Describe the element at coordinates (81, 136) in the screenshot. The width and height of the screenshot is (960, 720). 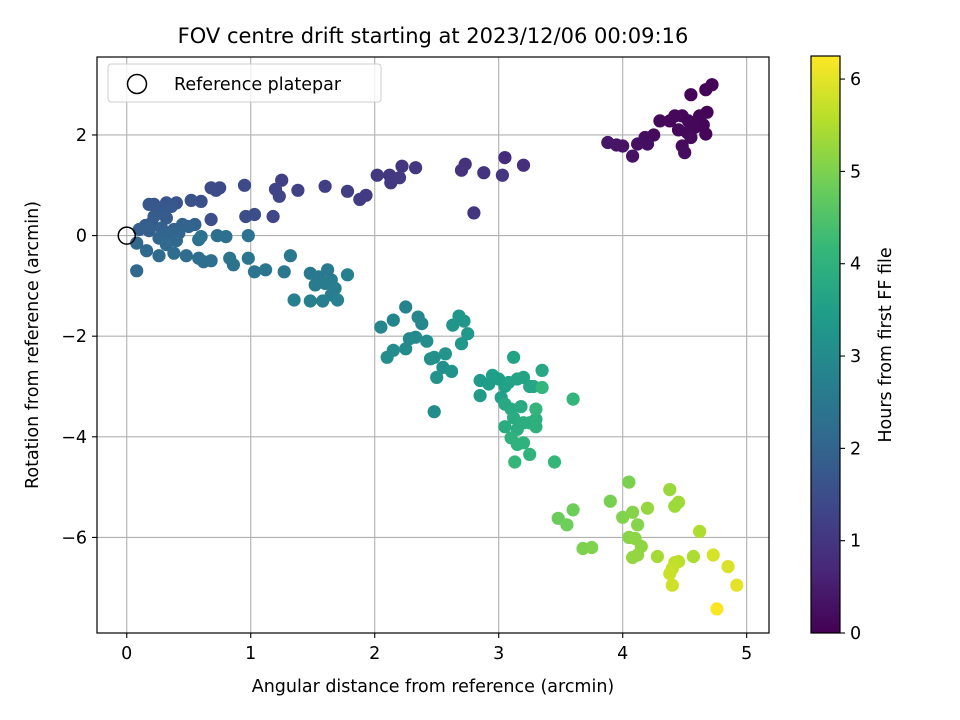
I see `y-tick-label: 2` at that location.